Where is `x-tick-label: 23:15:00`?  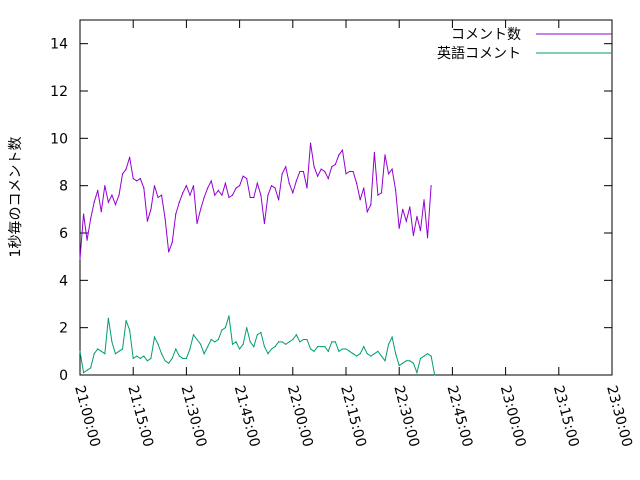
x-tick-label: 23:15:00 is located at coordinates (566, 416).